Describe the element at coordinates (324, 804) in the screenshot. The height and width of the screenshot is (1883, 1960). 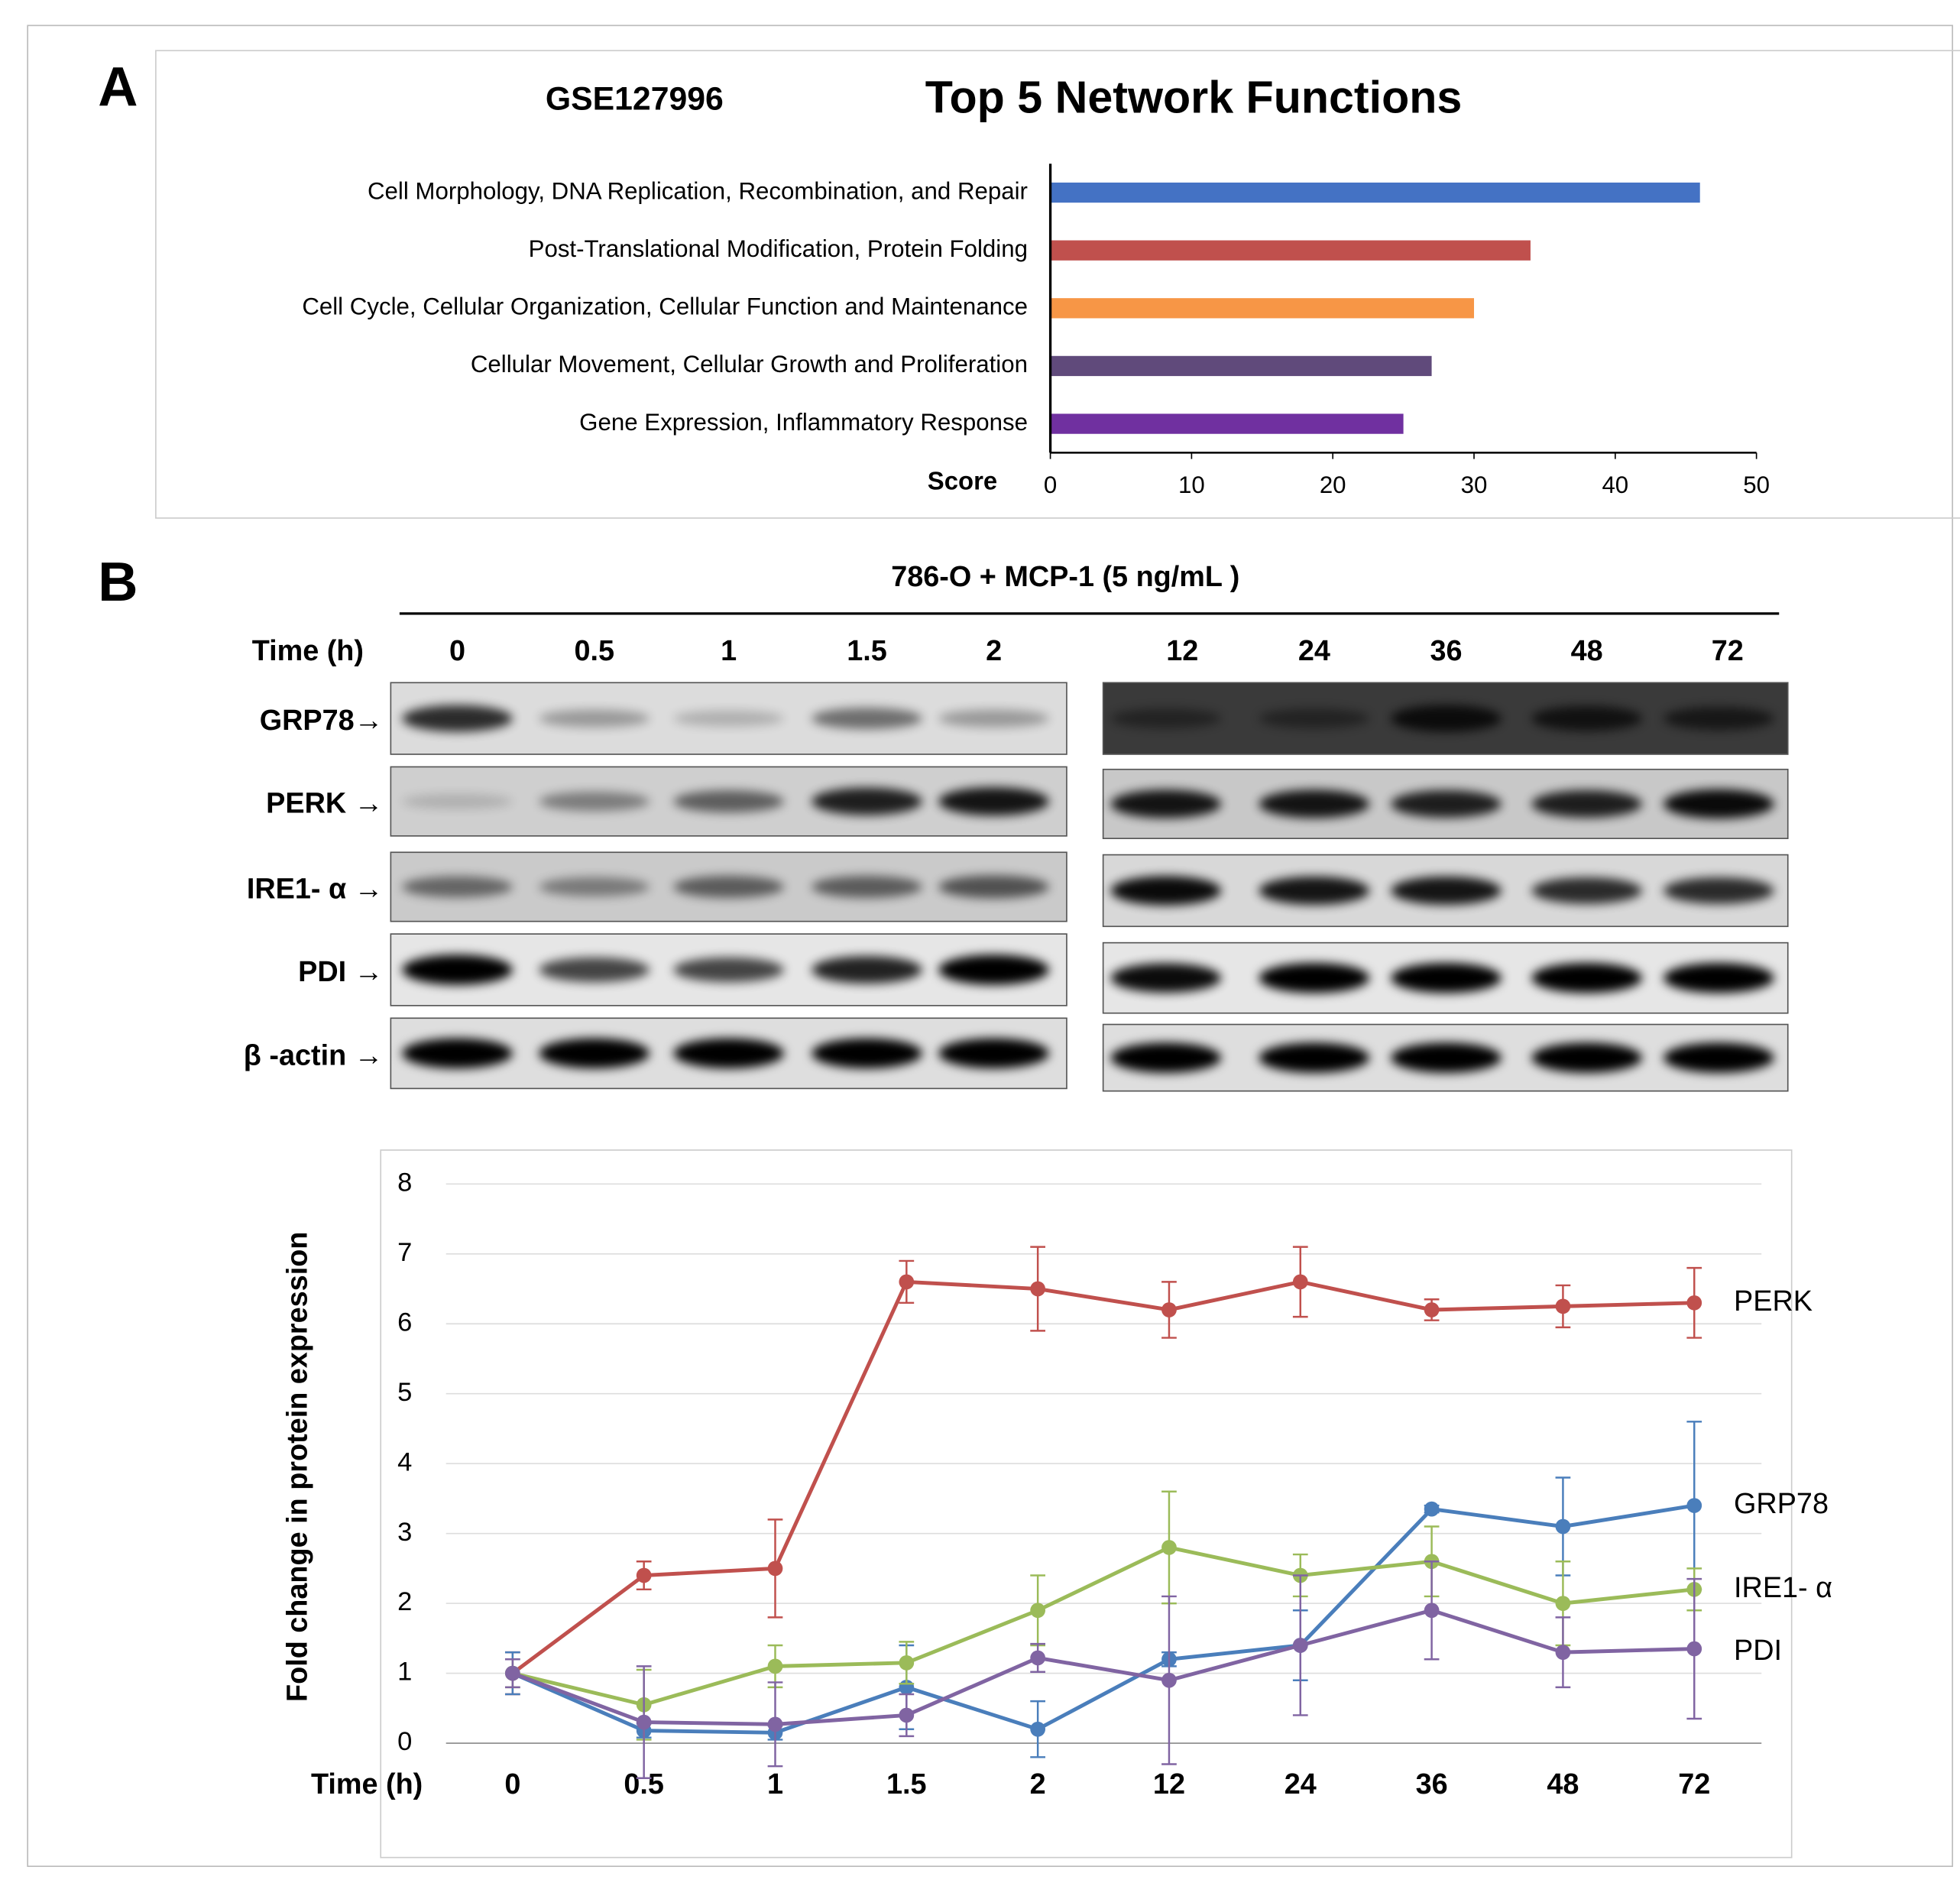
I see `blot-row-label: PERK →` at that location.